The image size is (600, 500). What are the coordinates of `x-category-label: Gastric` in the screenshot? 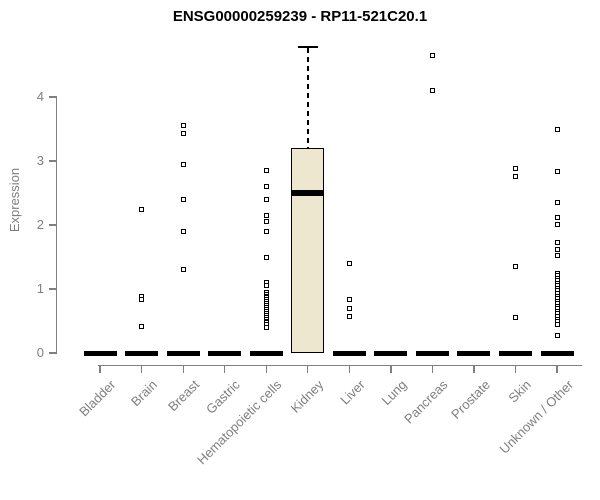 It's located at (223, 397).